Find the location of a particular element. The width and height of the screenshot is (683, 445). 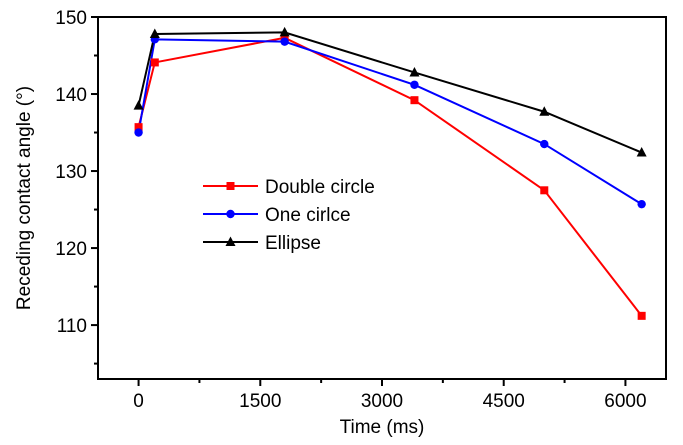

y-tick-label: 140 is located at coordinates (71, 95).